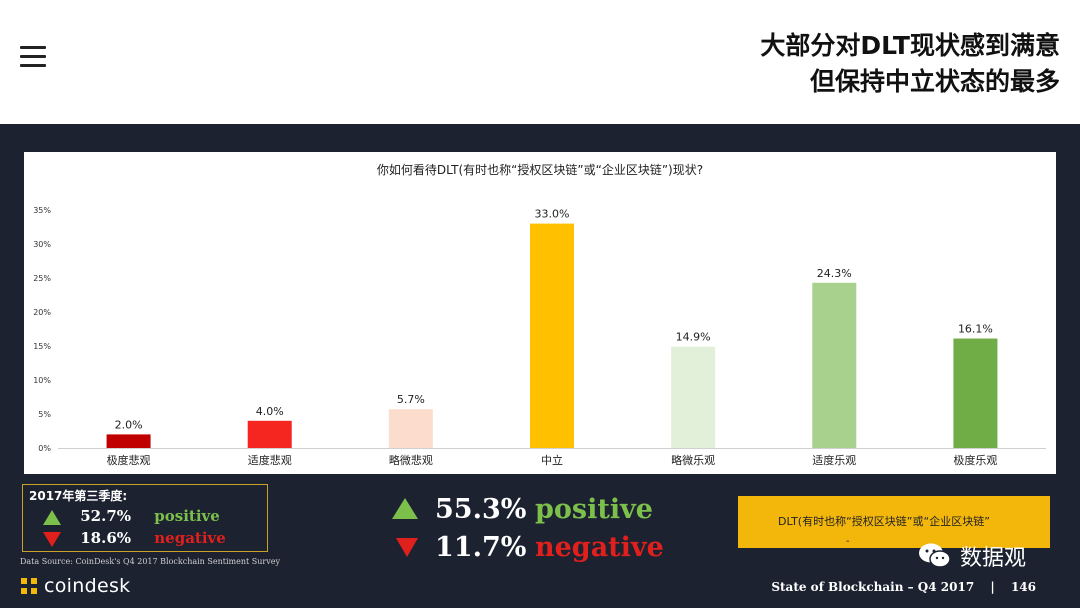 This screenshot has height=608, width=1080. What do you see at coordinates (693, 460) in the screenshot?
I see `x-category-label: 略微乐观` at bounding box center [693, 460].